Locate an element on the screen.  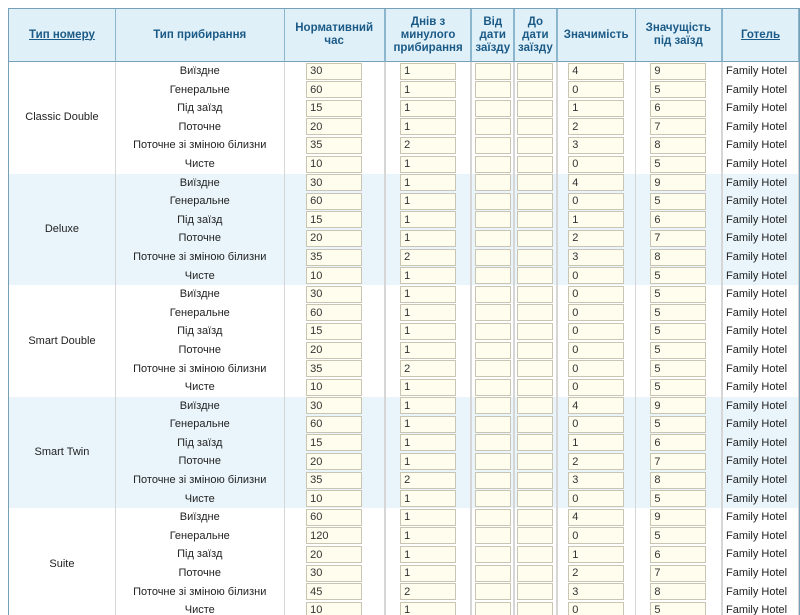
column-header-room-type: Тип номеру is located at coordinates (62, 35).